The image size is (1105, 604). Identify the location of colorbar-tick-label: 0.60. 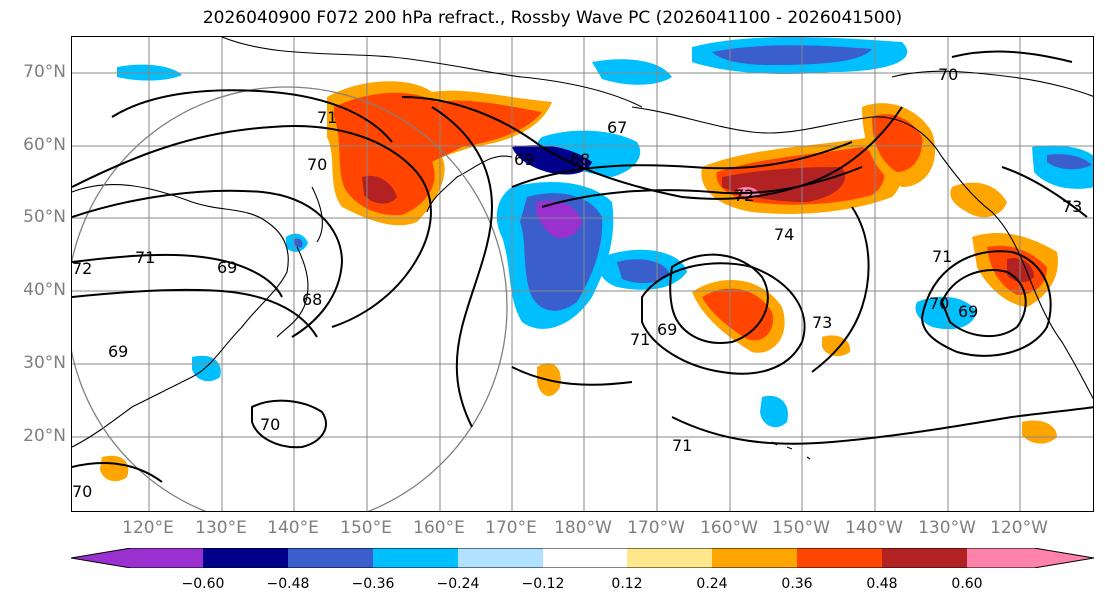
(967, 584).